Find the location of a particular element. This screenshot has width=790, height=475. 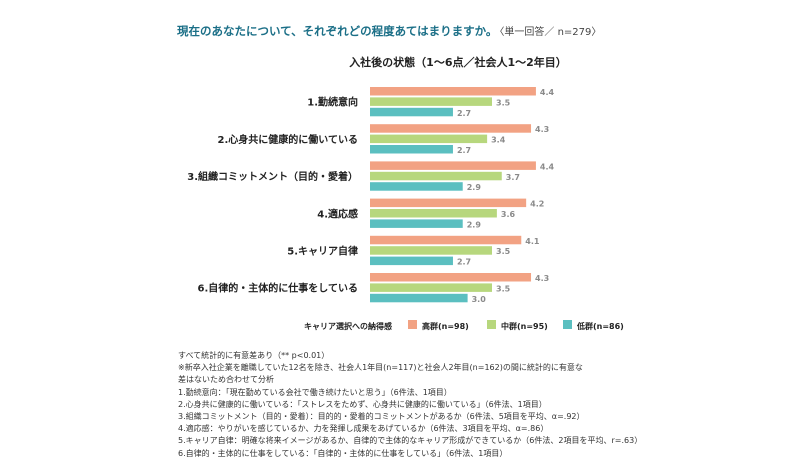

category-label: 6.自律的・主体的に仕事をしている is located at coordinates (278, 288).